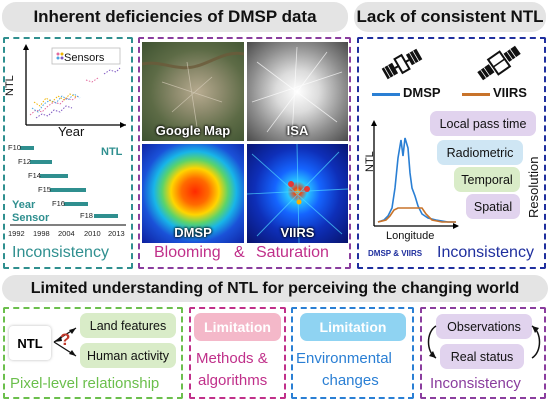 The height and width of the screenshot is (403, 550). What do you see at coordinates (480, 152) in the screenshot?
I see `pill-radiometric: Radiometric` at bounding box center [480, 152].